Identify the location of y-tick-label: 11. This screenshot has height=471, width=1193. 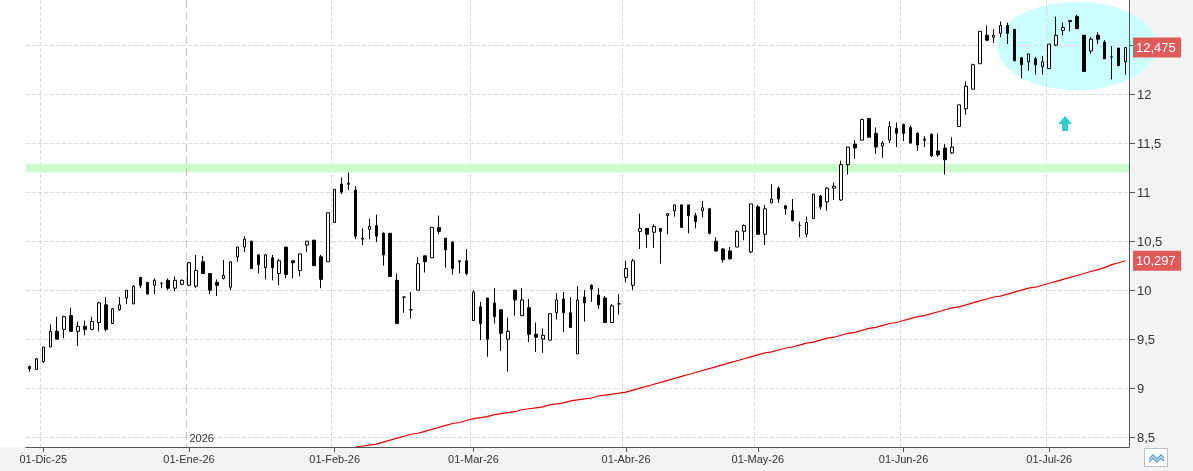
(1144, 192).